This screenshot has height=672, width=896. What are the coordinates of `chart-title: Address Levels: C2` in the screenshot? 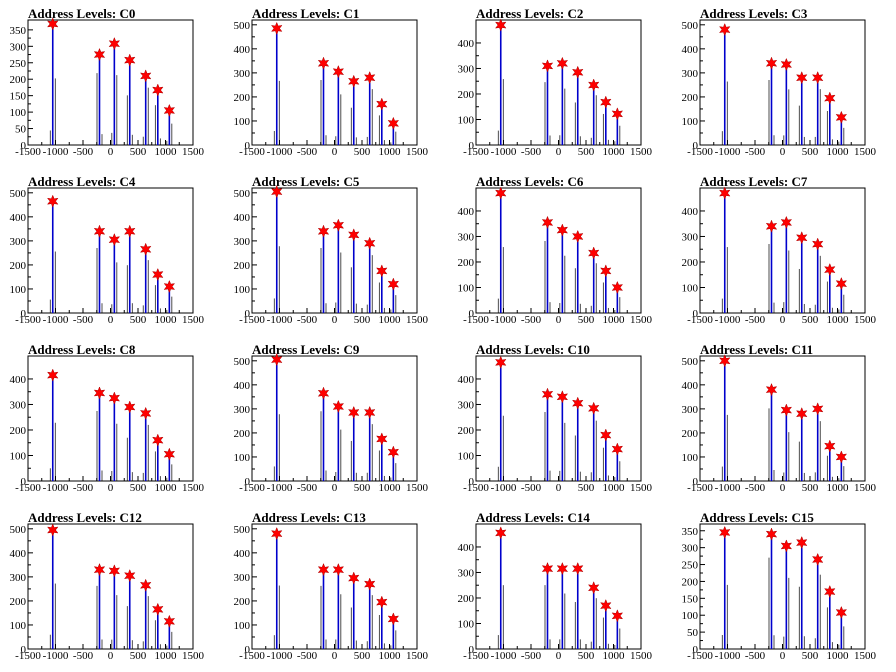 It's located at (530, 13).